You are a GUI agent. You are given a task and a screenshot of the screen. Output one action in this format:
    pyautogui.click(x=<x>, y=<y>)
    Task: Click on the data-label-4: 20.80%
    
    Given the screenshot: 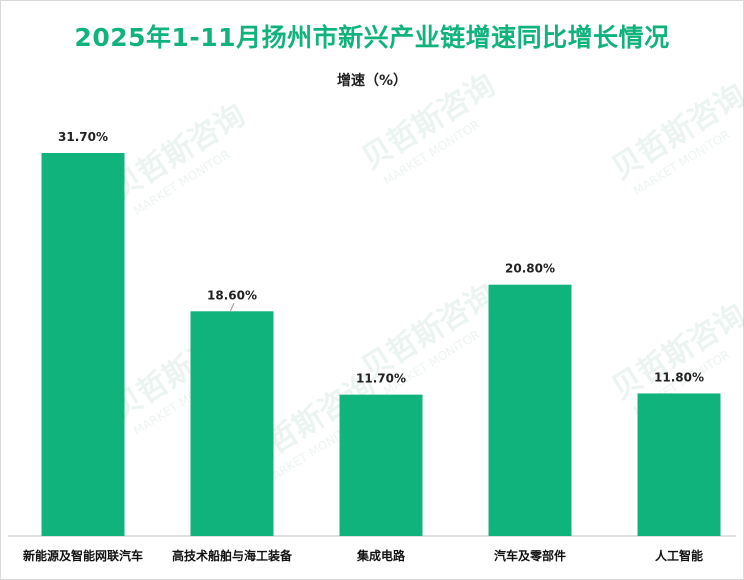 What is the action you would take?
    pyautogui.click(x=530, y=269)
    